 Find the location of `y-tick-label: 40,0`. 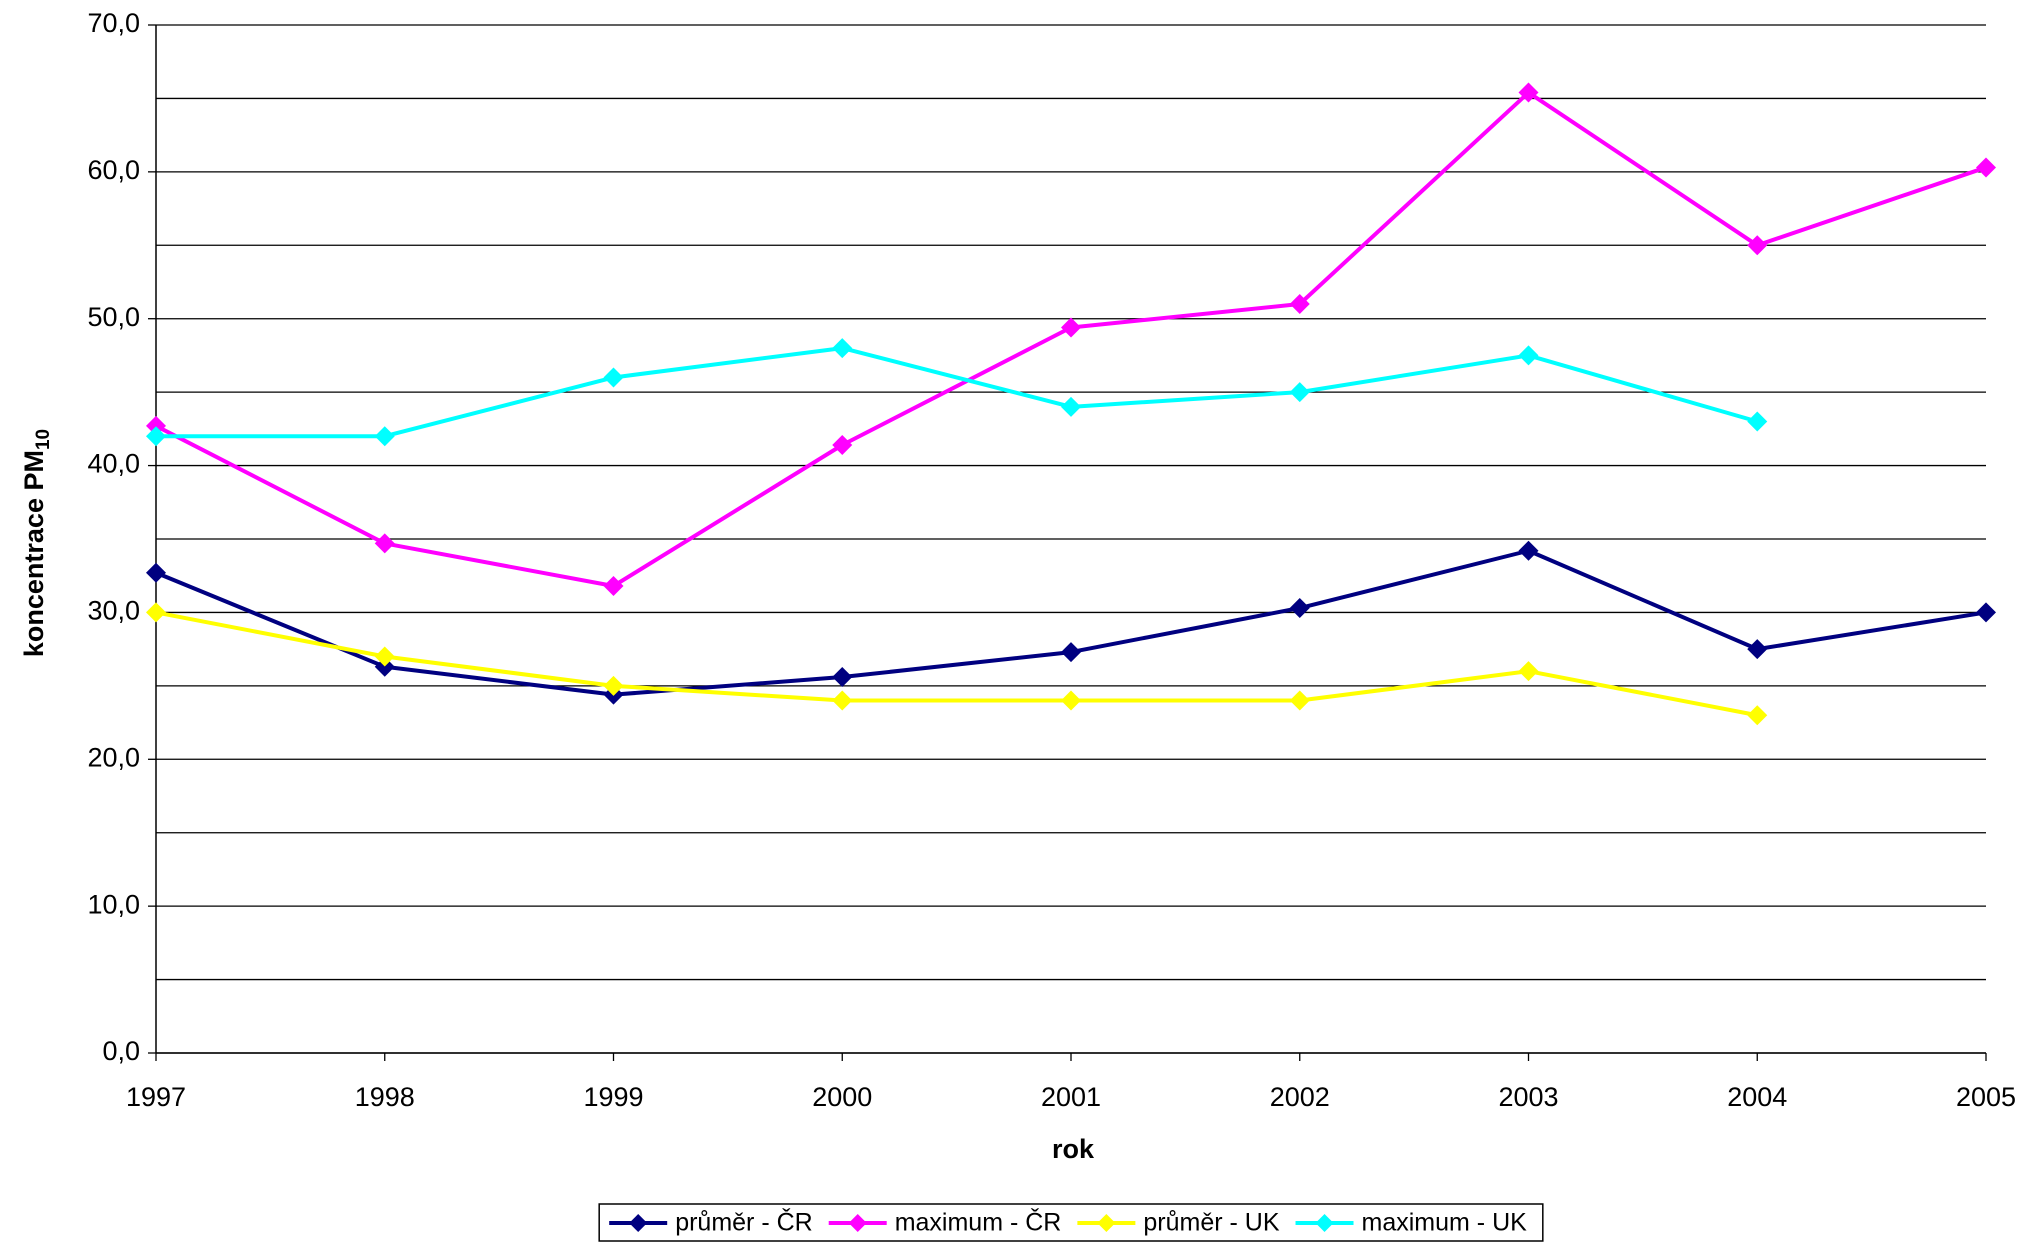

y-tick-label: 40,0 is located at coordinates (113, 464).